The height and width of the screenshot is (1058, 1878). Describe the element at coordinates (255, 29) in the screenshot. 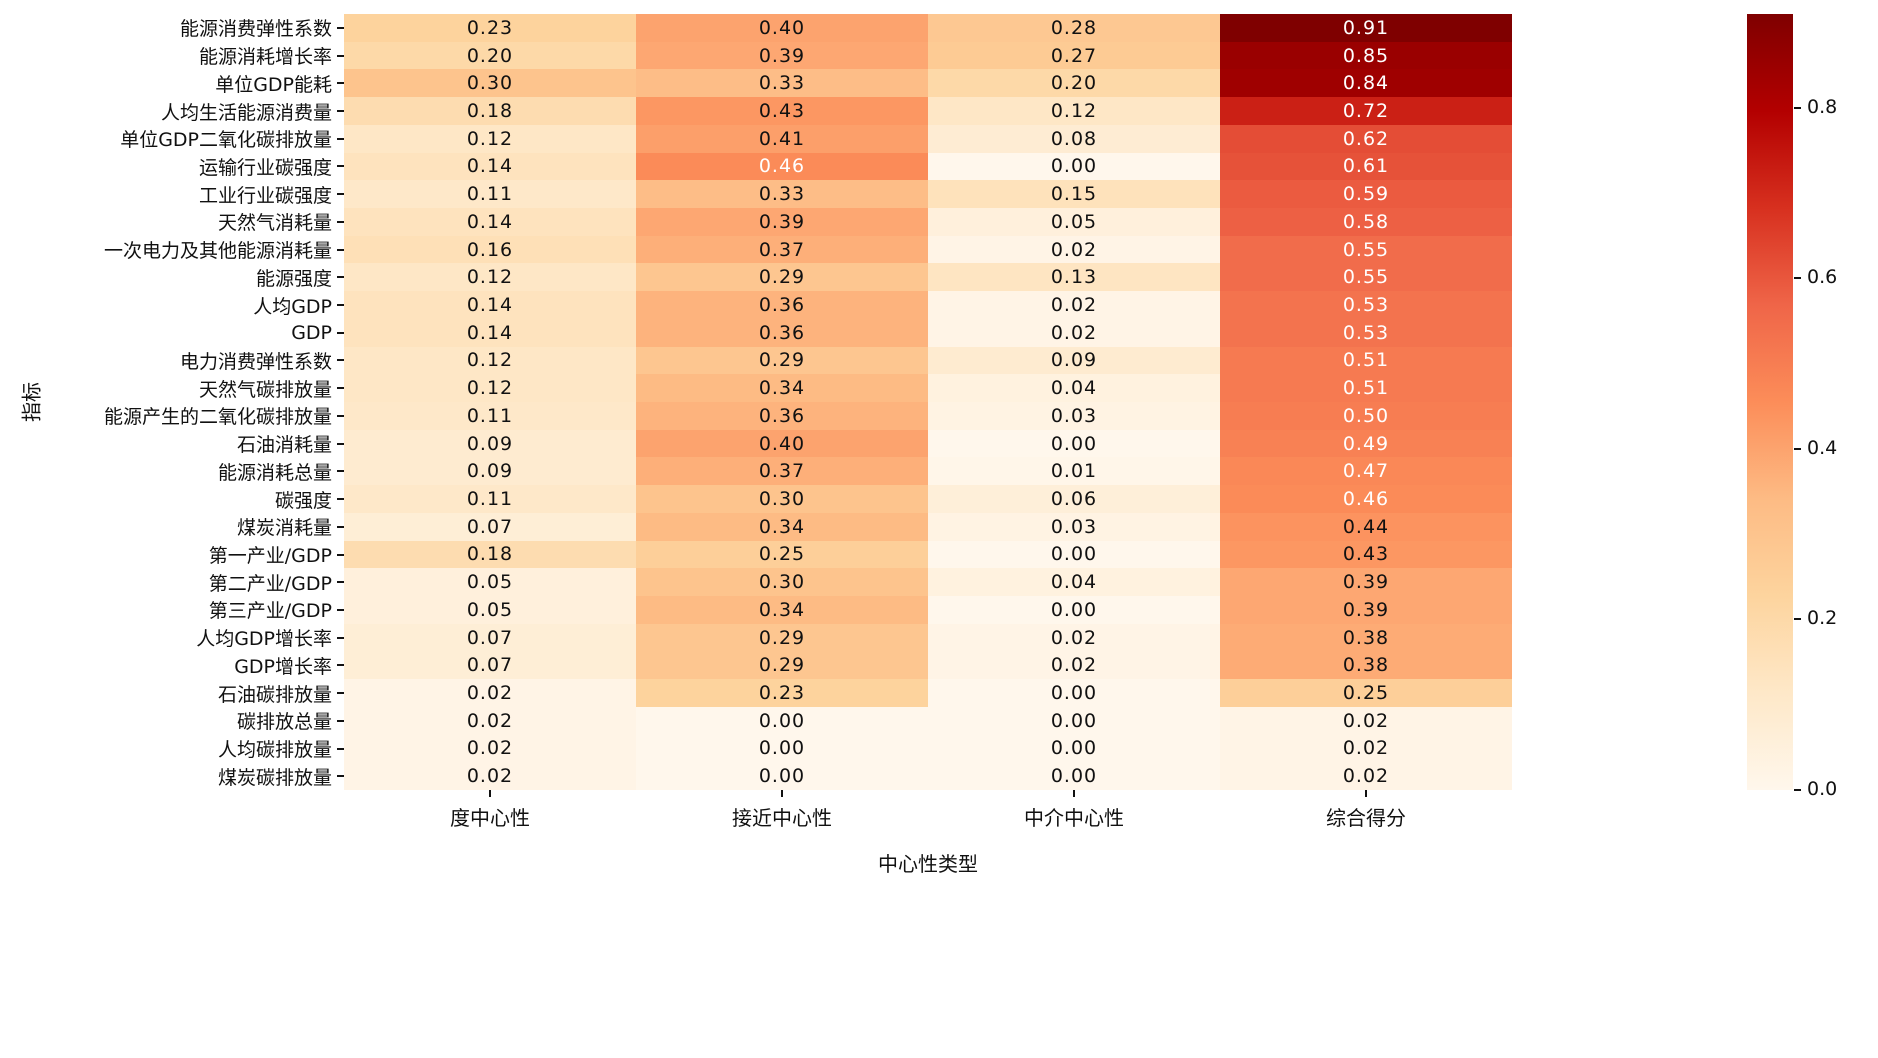

I see `row-label-text: 能源消费弹性系数` at that location.